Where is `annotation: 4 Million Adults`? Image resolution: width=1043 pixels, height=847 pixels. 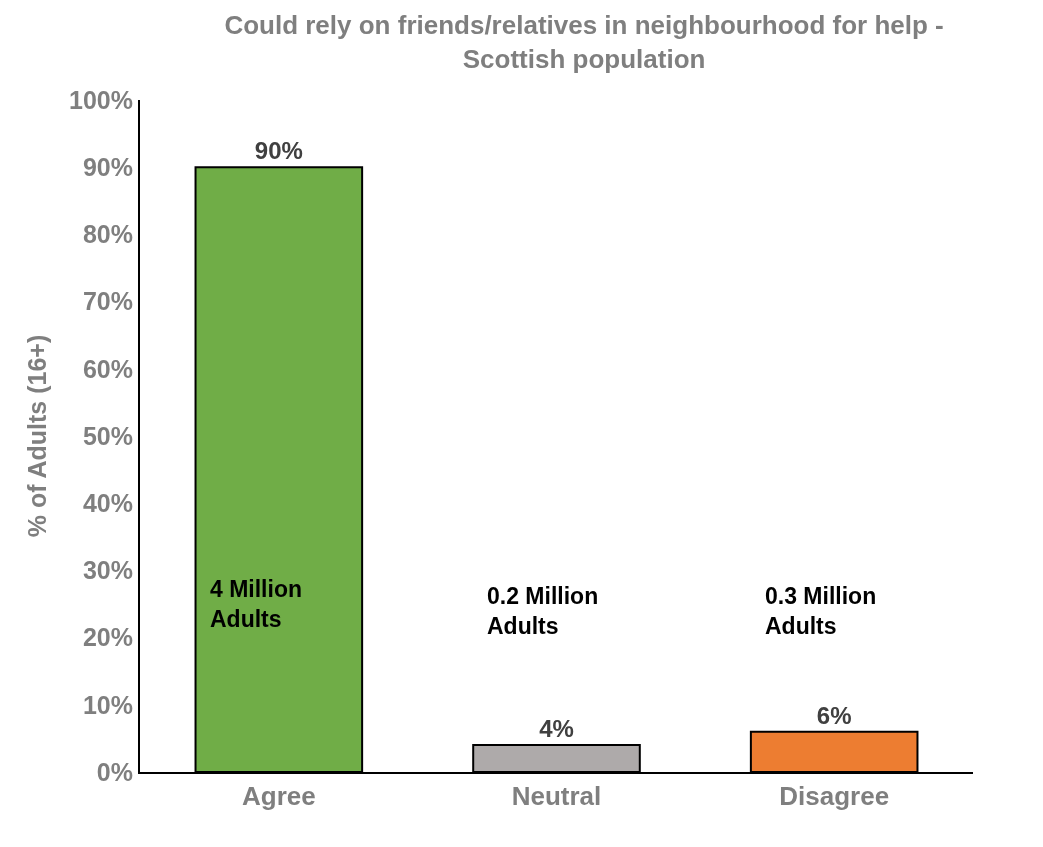
annotation: 4 Million Adults is located at coordinates (256, 604).